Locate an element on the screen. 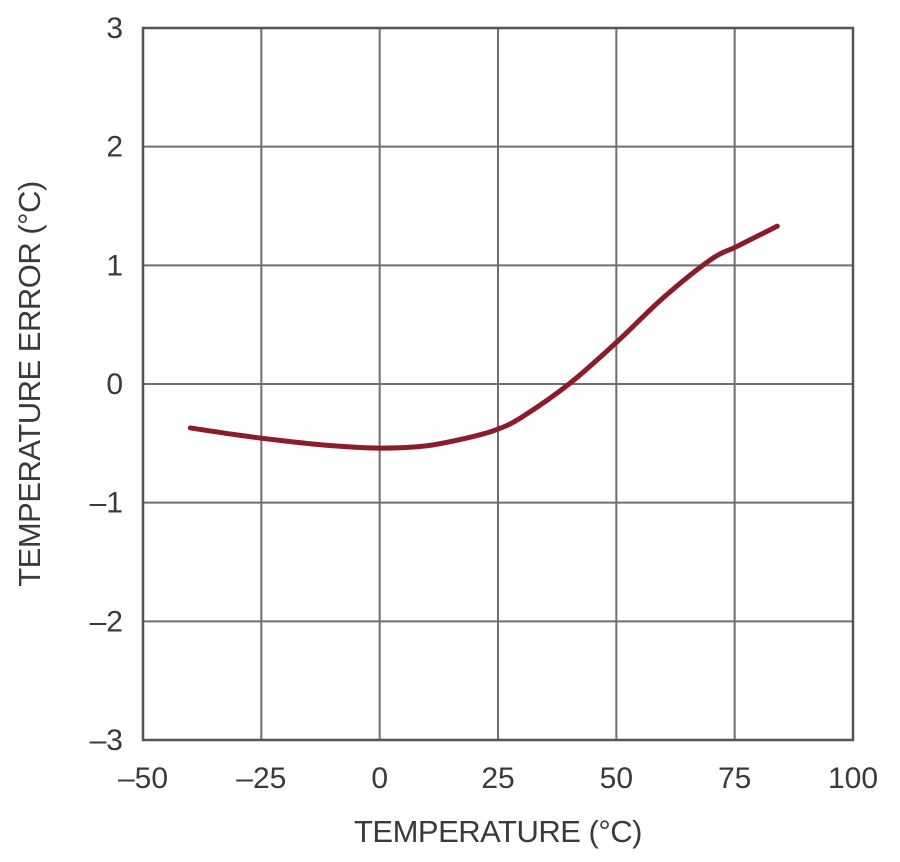  x-tick-label: –50 is located at coordinates (143, 778).